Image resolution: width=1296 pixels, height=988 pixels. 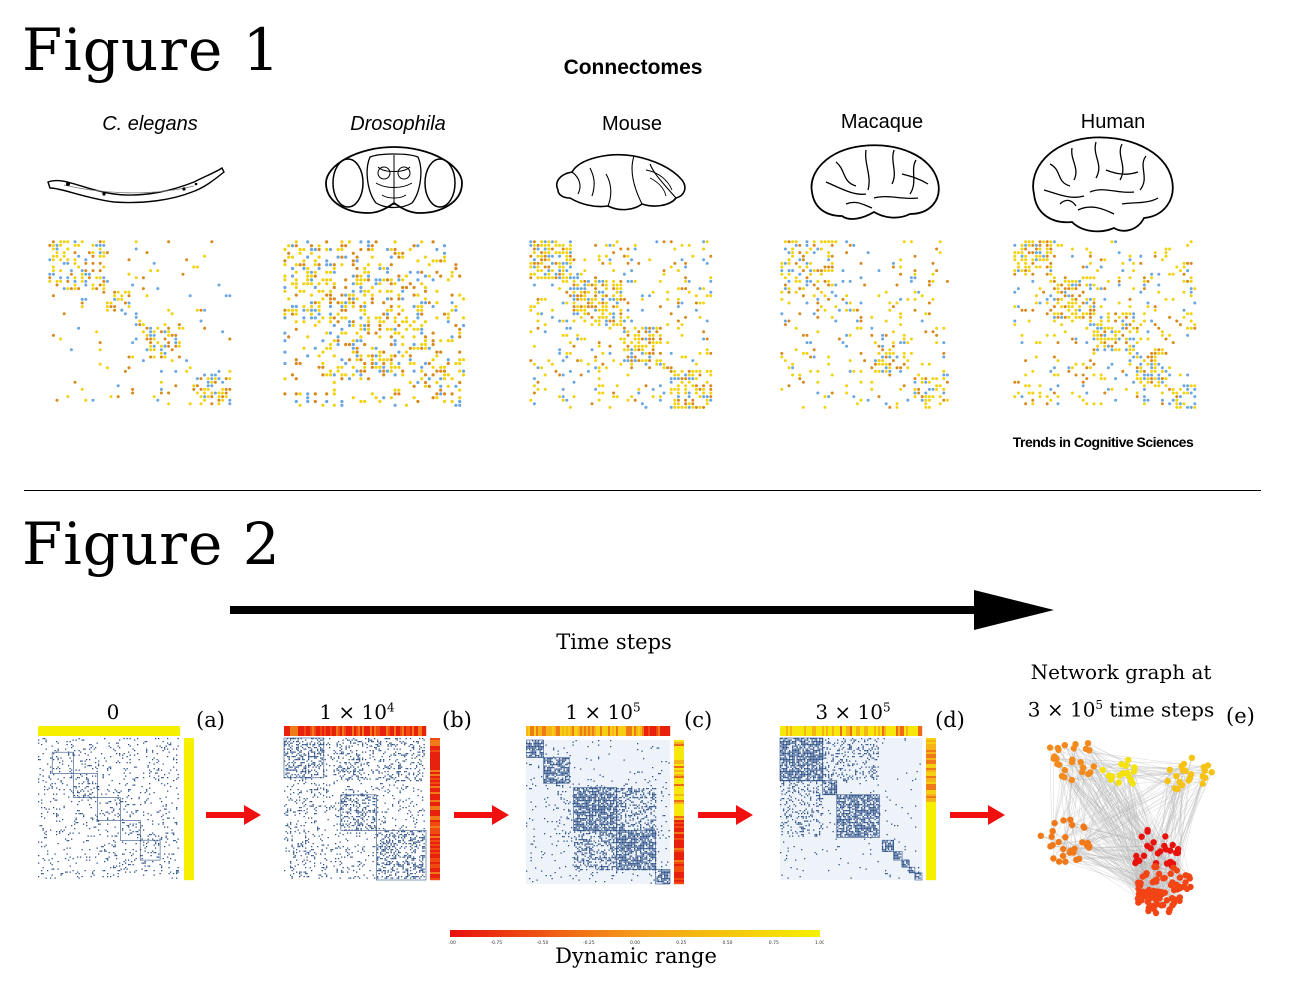 I want to click on panel-tag-d: (d), so click(x=950, y=720).